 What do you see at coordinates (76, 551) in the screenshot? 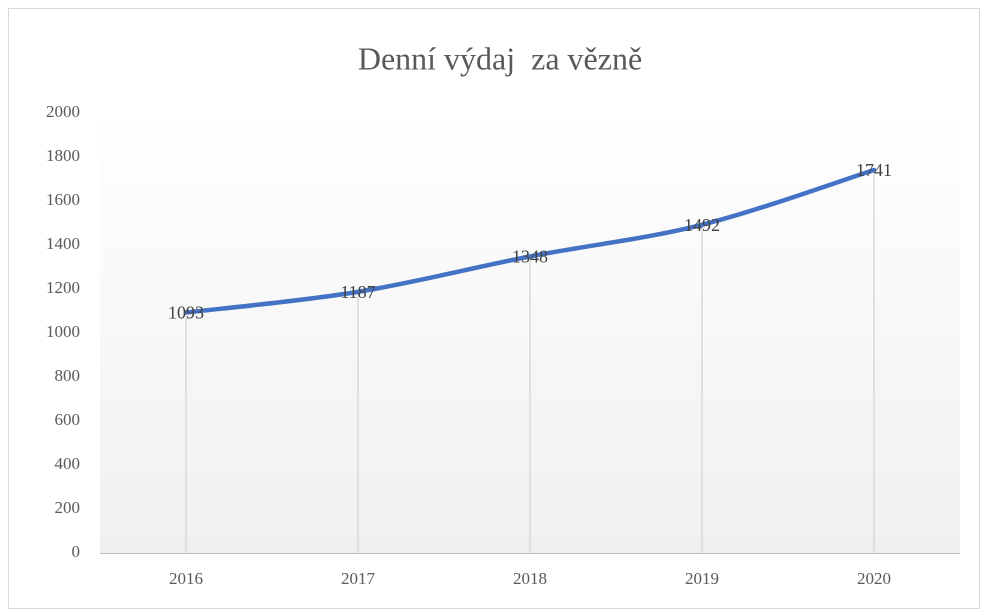
I see `y-tick-label: 0` at bounding box center [76, 551].